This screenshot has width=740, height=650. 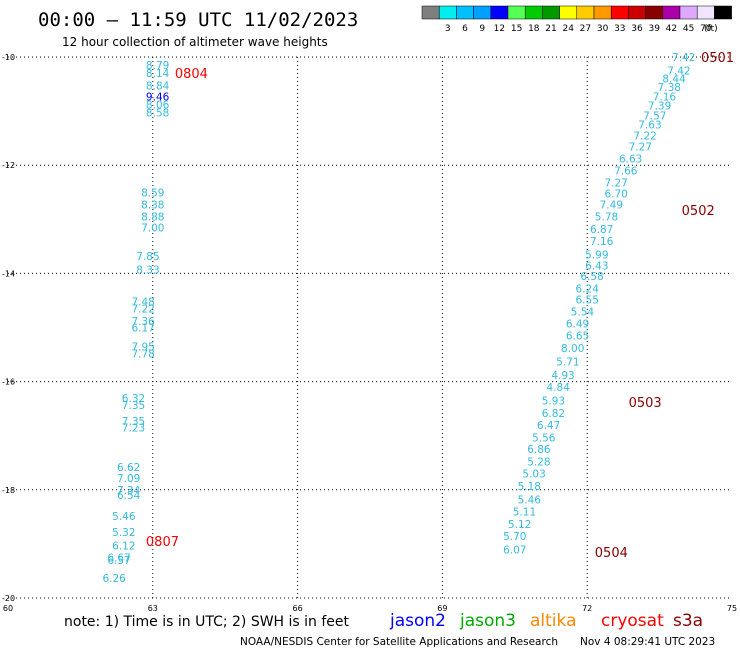 I want to click on legend-unit: (ft), so click(x=711, y=29).